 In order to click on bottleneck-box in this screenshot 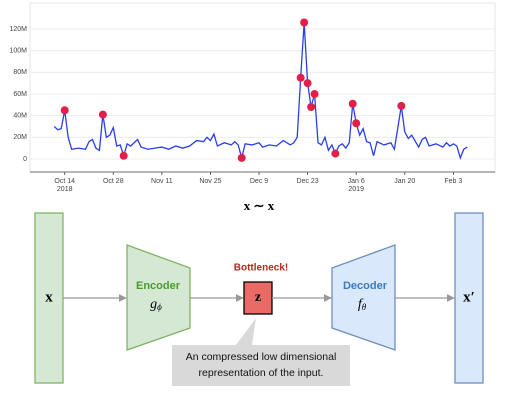, I will do `click(258, 298)`.